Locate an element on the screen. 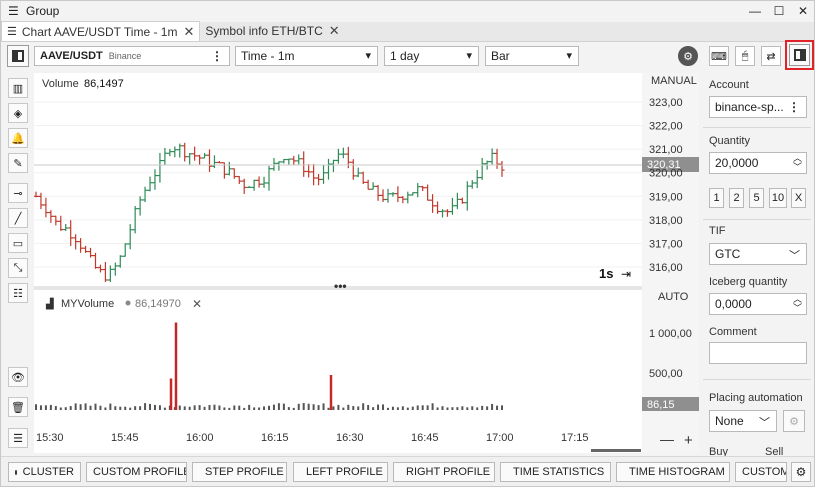 This screenshot has height=487, width=815. tab-menu-icon: ☰ is located at coordinates (12, 32).